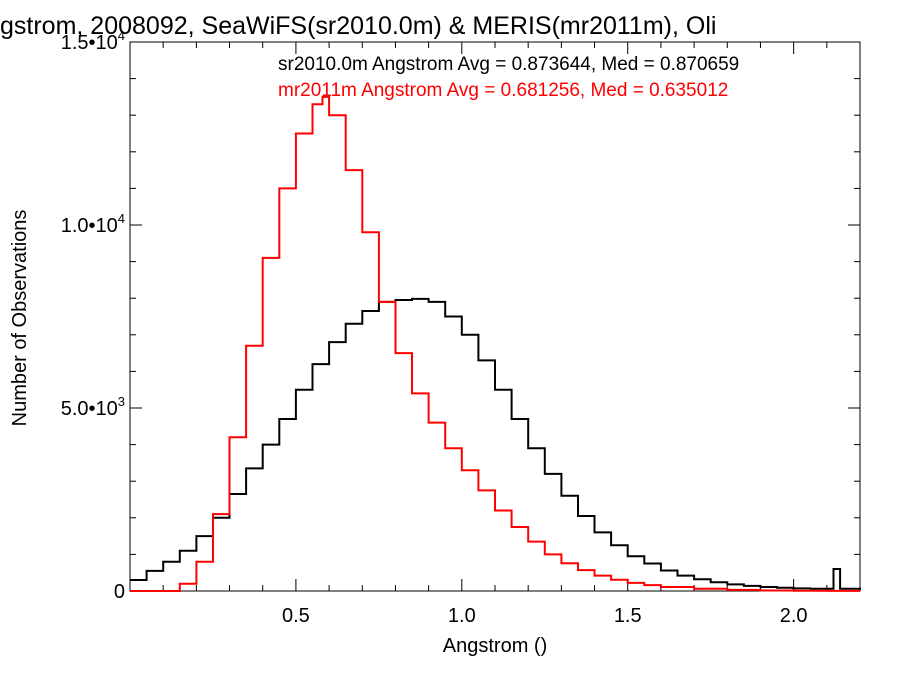 The image size is (900, 675). What do you see at coordinates (20, 318) in the screenshot?
I see `y-axis-label: Number of Observations` at bounding box center [20, 318].